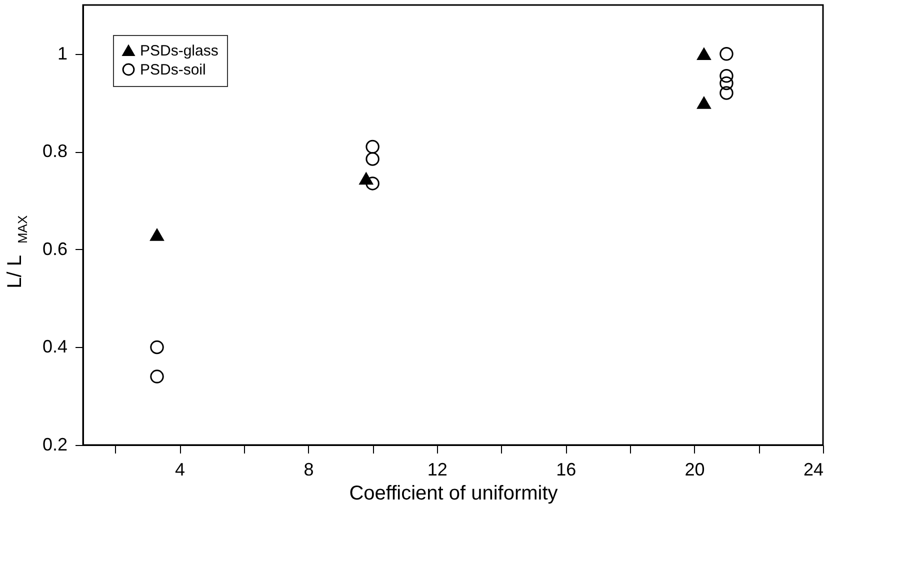 The height and width of the screenshot is (563, 914). What do you see at coordinates (55, 151) in the screenshot?
I see `y-tick-label: 0.8` at bounding box center [55, 151].